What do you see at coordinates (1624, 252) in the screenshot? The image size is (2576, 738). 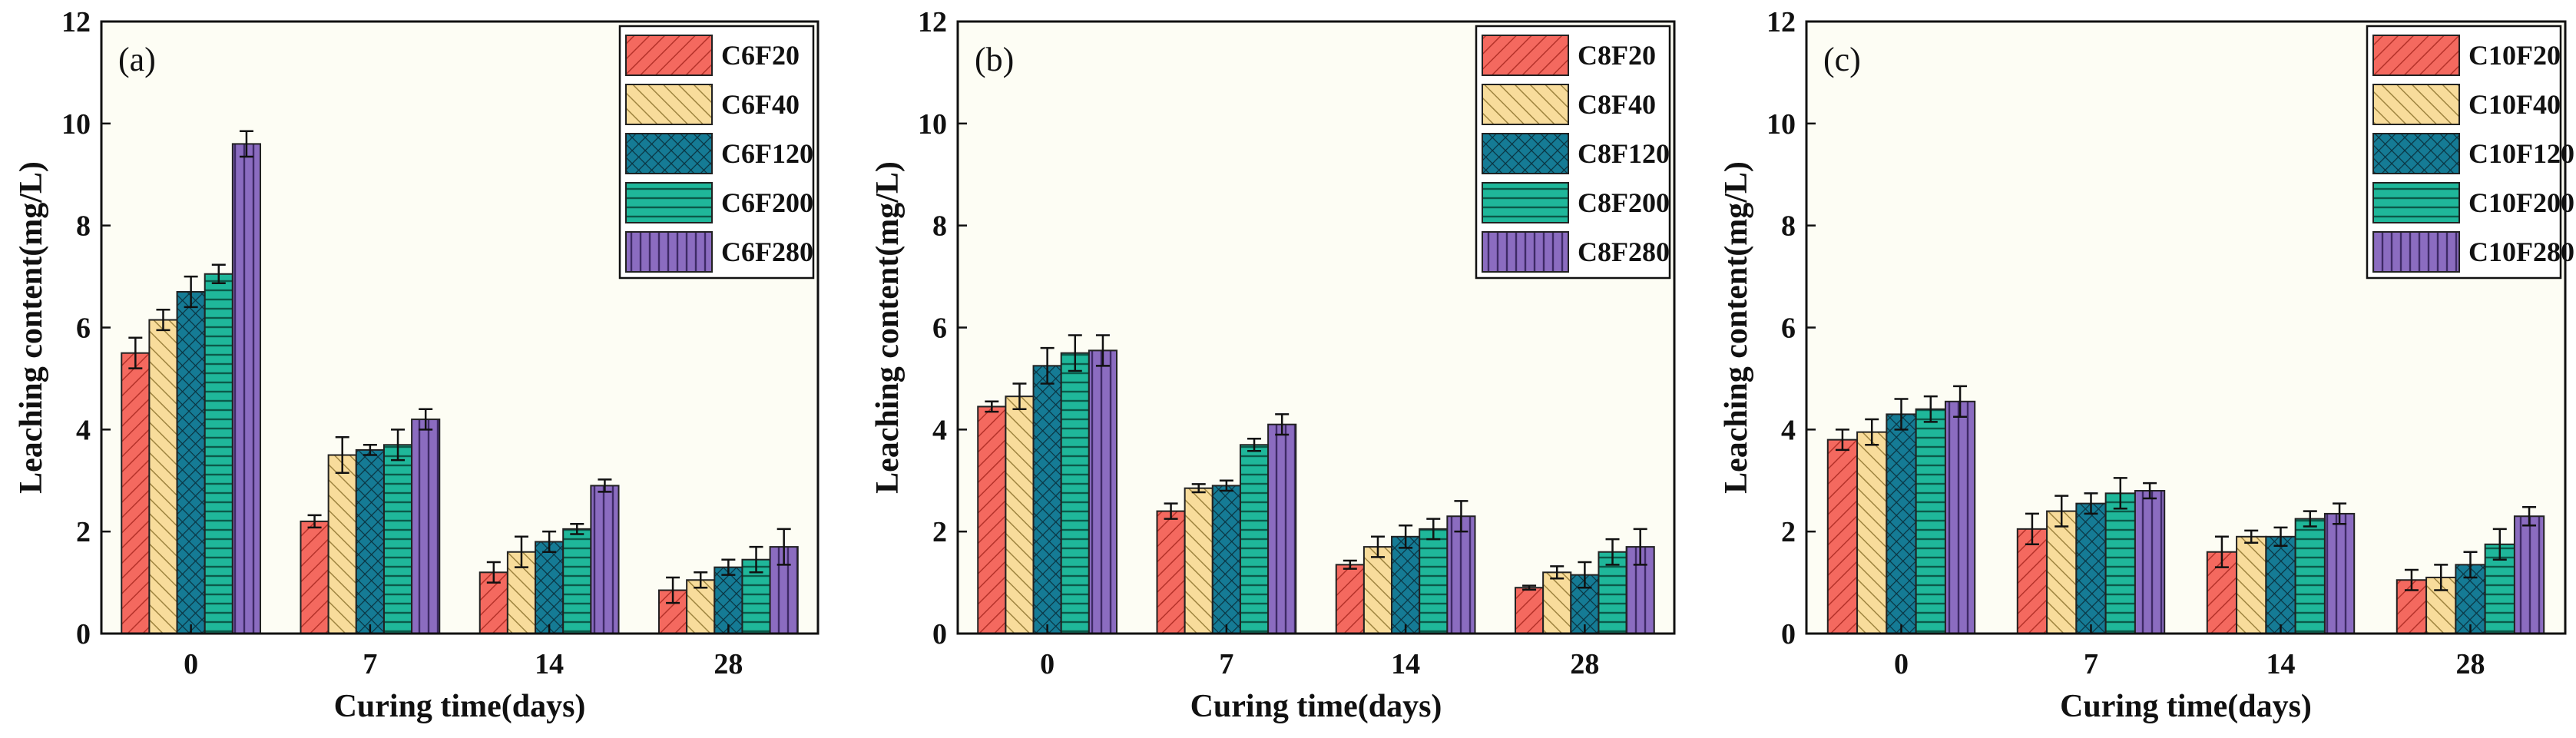 I see `legend-label: C8F280` at bounding box center [1624, 252].